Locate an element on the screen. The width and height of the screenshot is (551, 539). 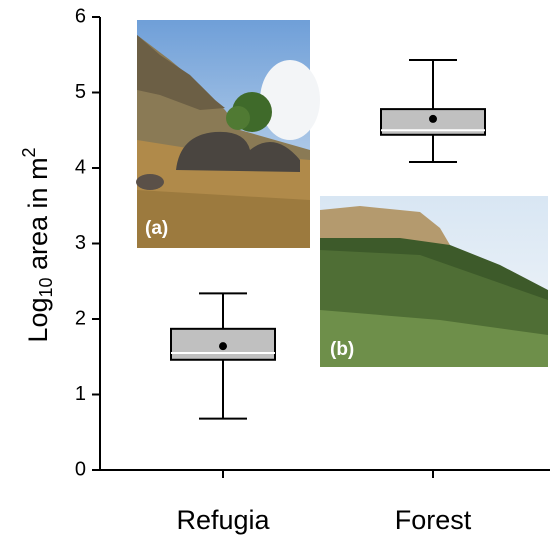
y-tick-label: 1 is located at coordinates (80, 394).